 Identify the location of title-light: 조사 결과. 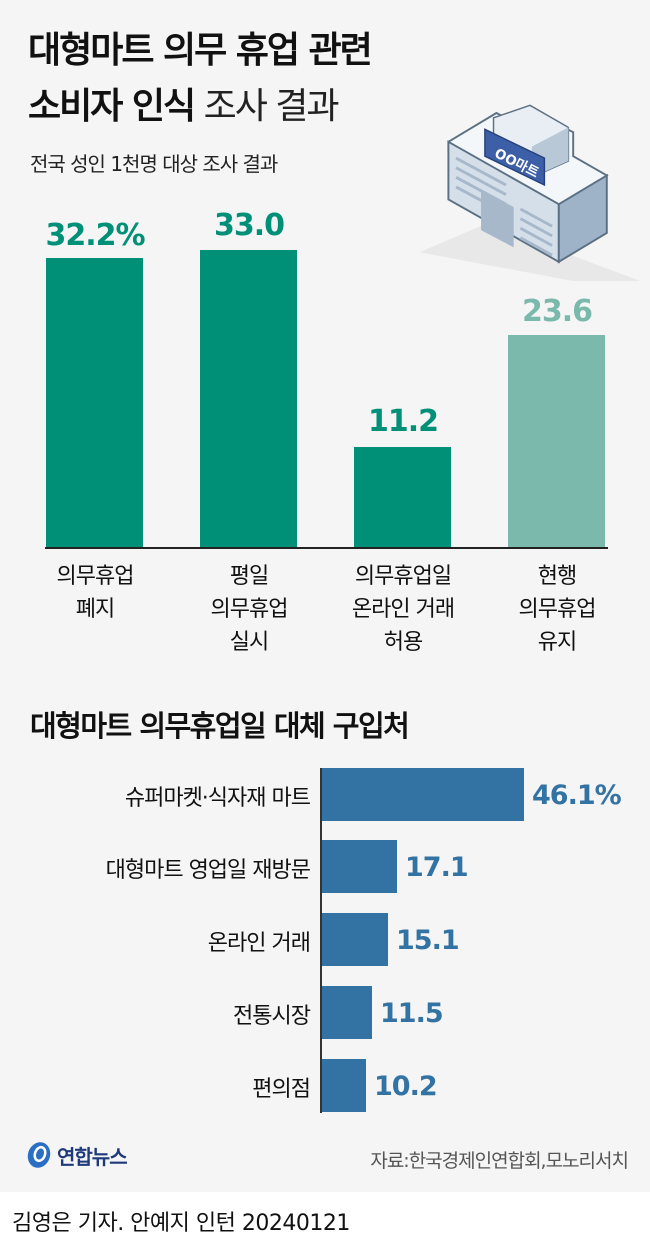
(267, 106).